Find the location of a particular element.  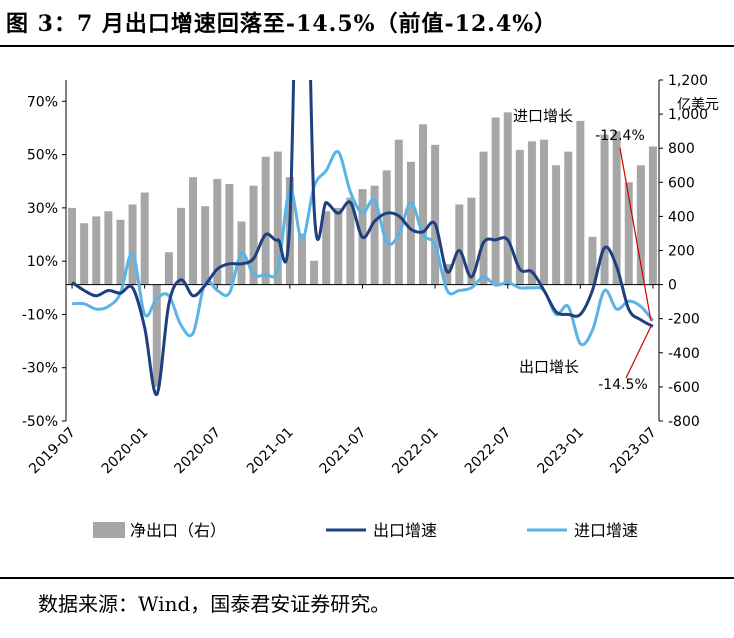

right-tick-label: 1,200 is located at coordinates (688, 81).